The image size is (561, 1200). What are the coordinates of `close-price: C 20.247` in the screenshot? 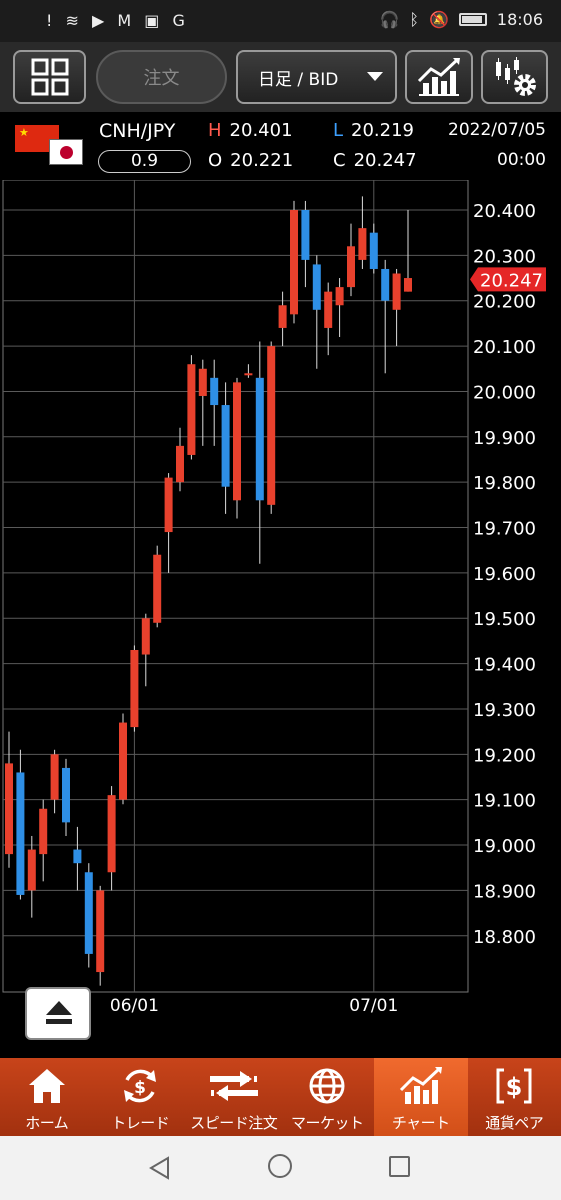 It's located at (375, 160).